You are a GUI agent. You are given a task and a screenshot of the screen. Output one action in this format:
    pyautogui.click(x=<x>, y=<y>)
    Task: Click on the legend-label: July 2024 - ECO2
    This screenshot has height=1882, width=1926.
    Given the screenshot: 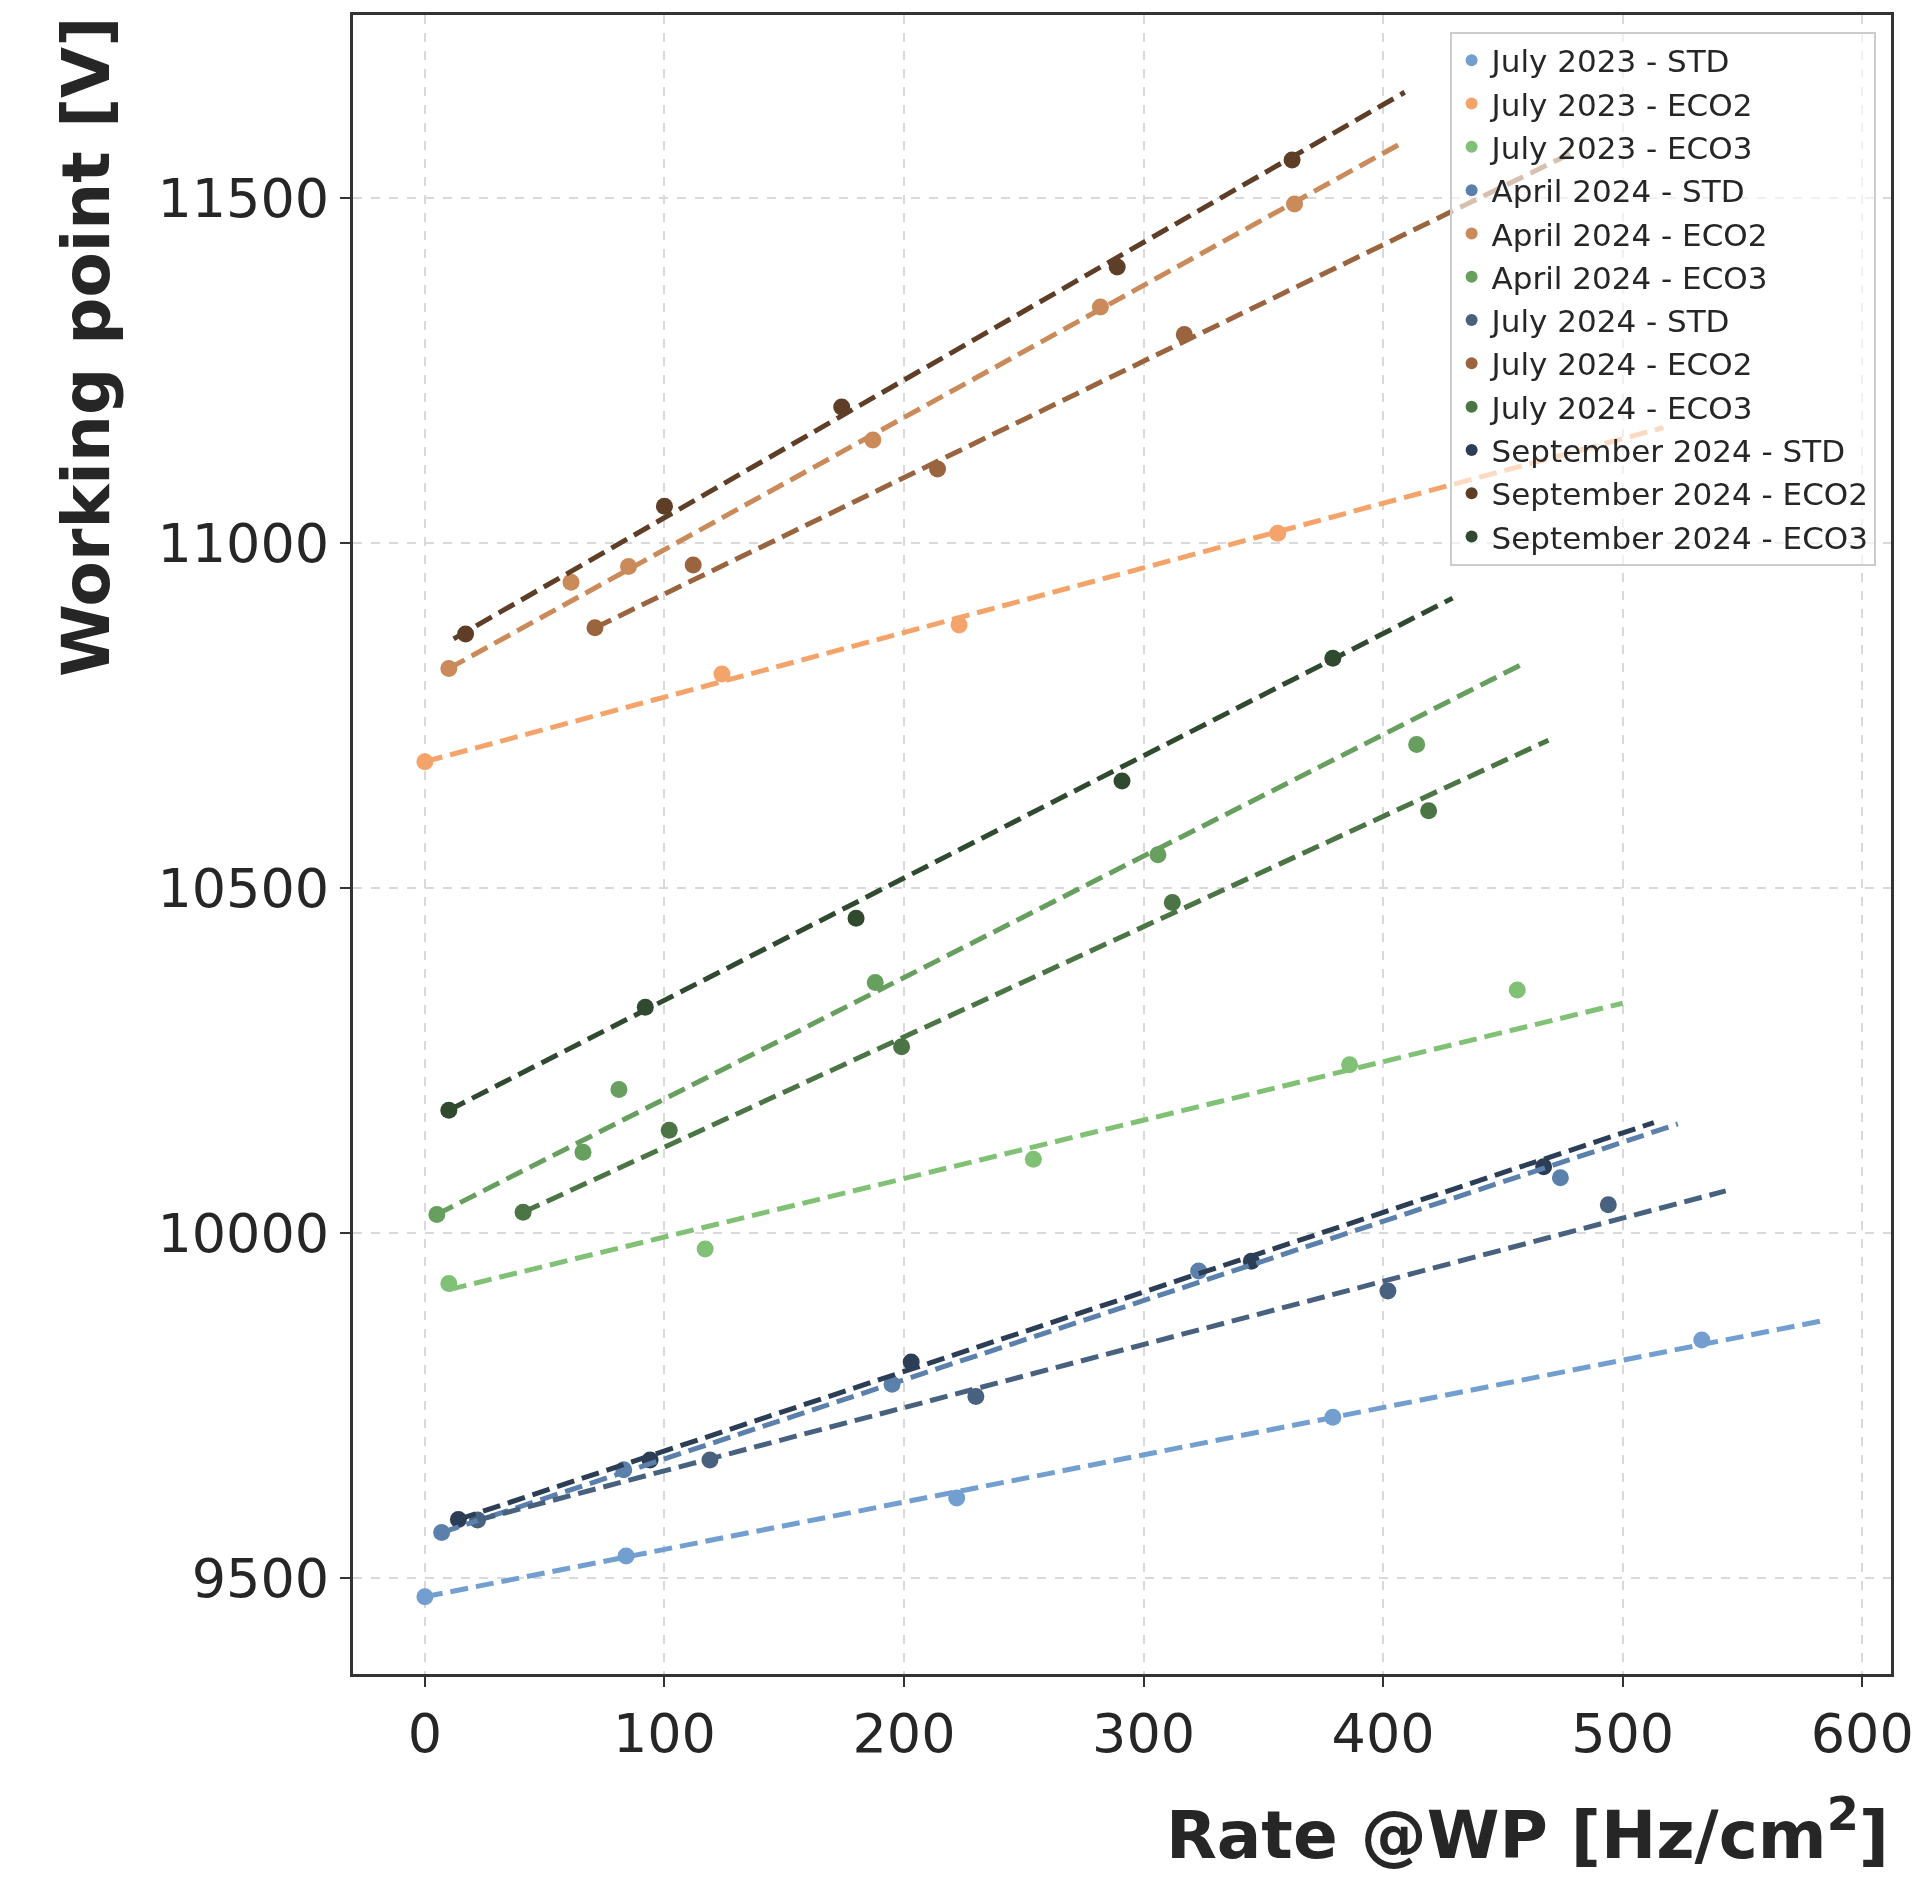 What is the action you would take?
    pyautogui.click(x=1621, y=364)
    